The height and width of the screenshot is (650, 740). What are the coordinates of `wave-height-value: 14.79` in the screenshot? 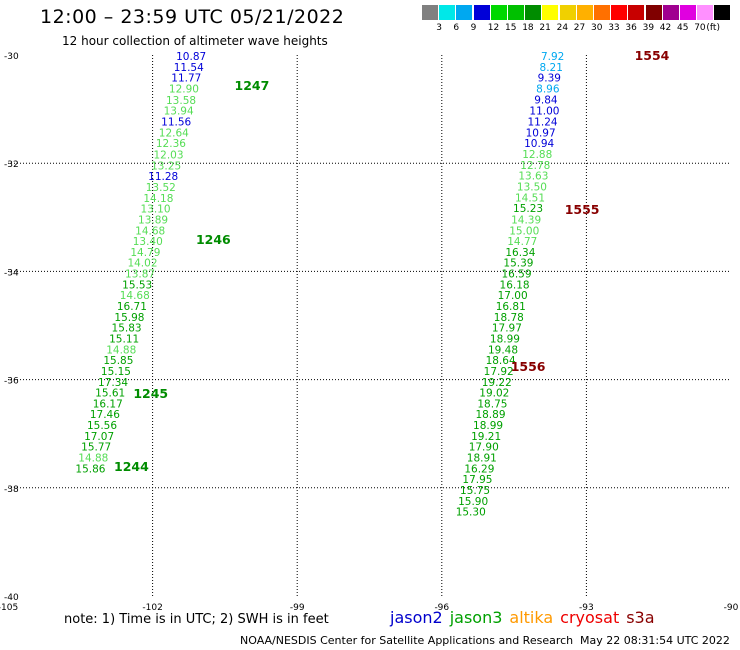 It's located at (145, 253).